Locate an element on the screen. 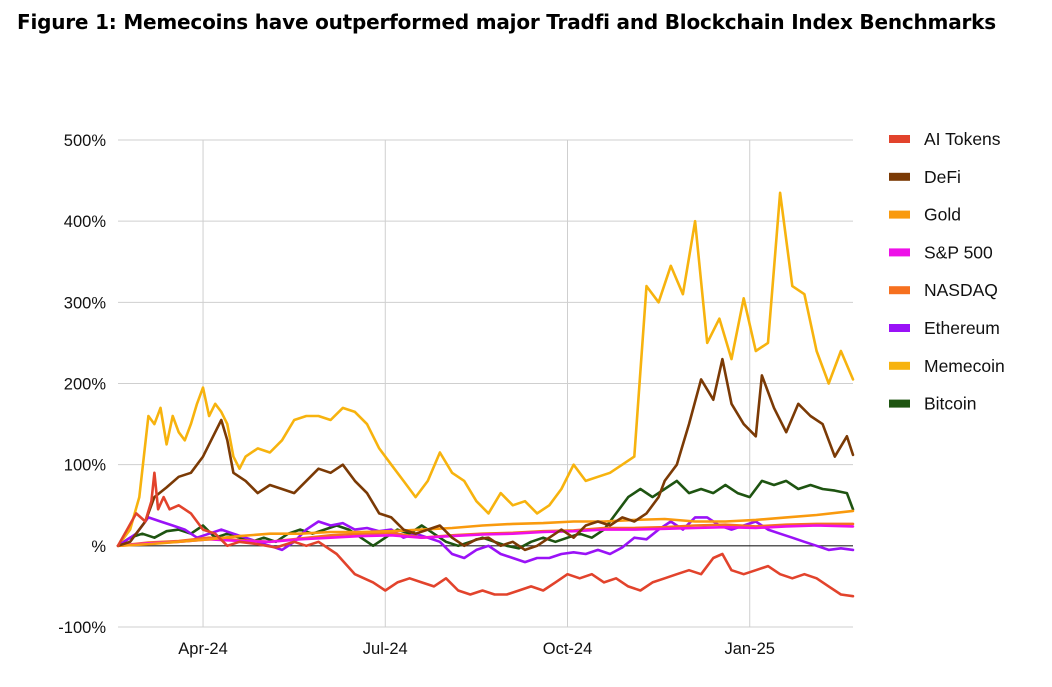  x-tick-label: Apr-24 is located at coordinates (203, 649).